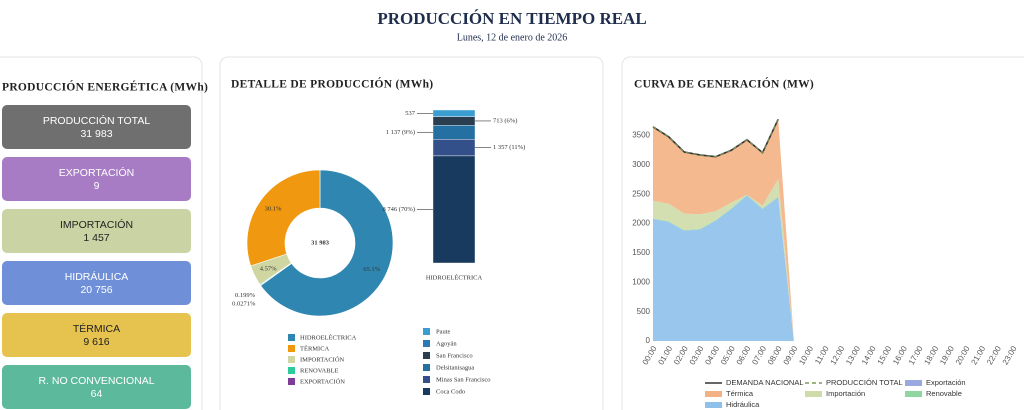 This screenshot has height=410, width=1024. What do you see at coordinates (454, 355) in the screenshot?
I see `legend-label: San Francisco` at bounding box center [454, 355].